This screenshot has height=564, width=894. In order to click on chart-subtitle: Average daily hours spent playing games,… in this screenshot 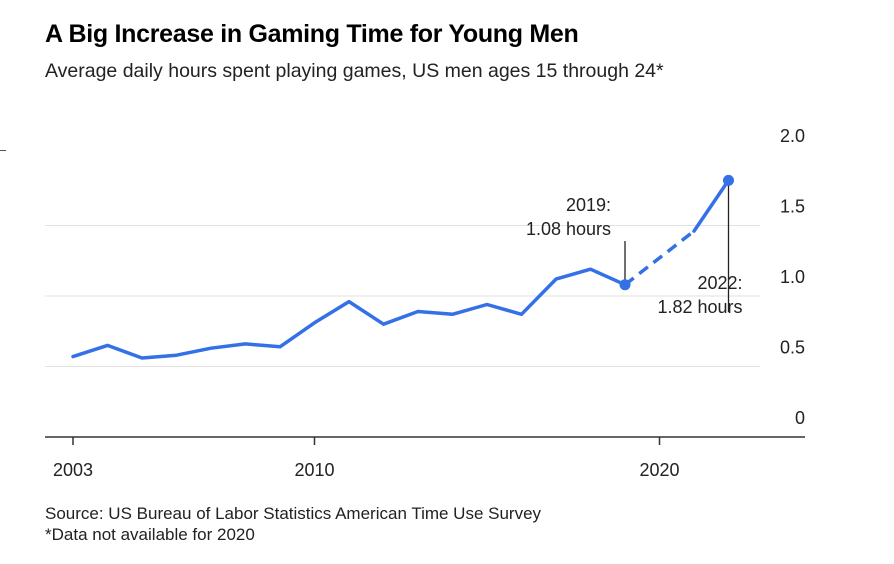, I will do `click(354, 71)`.